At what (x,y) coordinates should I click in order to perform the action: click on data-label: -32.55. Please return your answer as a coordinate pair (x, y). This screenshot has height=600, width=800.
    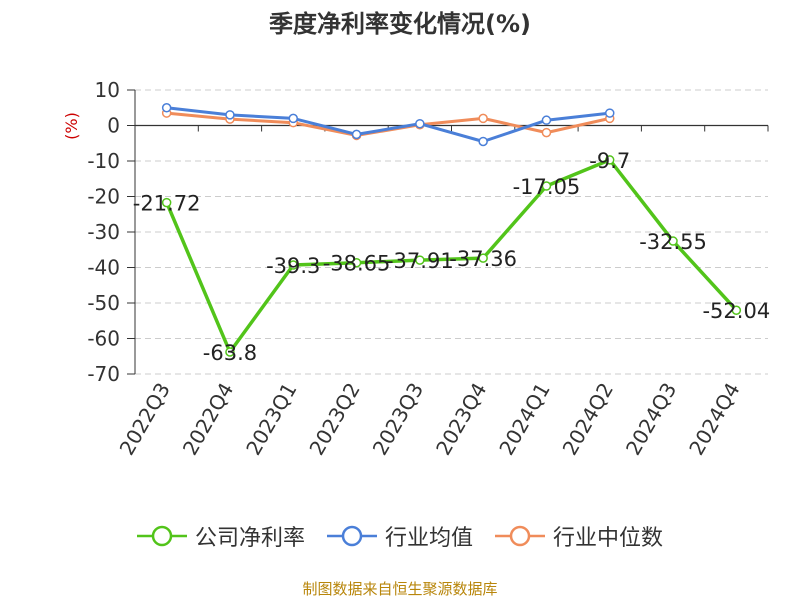
    Looking at the image, I should click on (673, 242).